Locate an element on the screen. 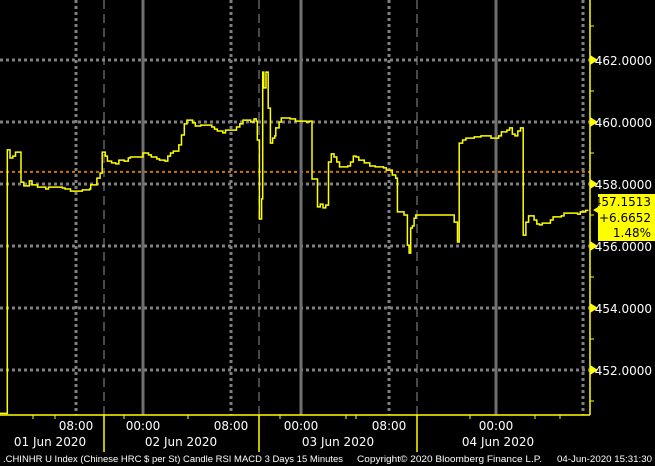 This screenshot has height=466, width=655. timestamp: 04-Jun-2020 15:31:30 is located at coordinates (604, 459).